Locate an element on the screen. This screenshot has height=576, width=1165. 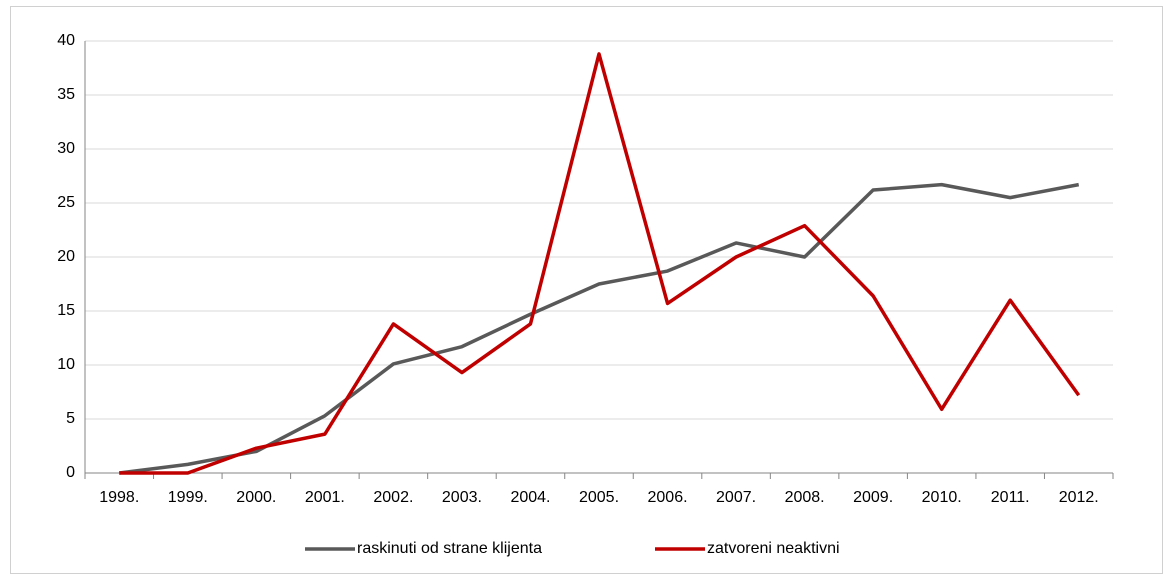
x-tick-label: 2012. is located at coordinates (1079, 497).